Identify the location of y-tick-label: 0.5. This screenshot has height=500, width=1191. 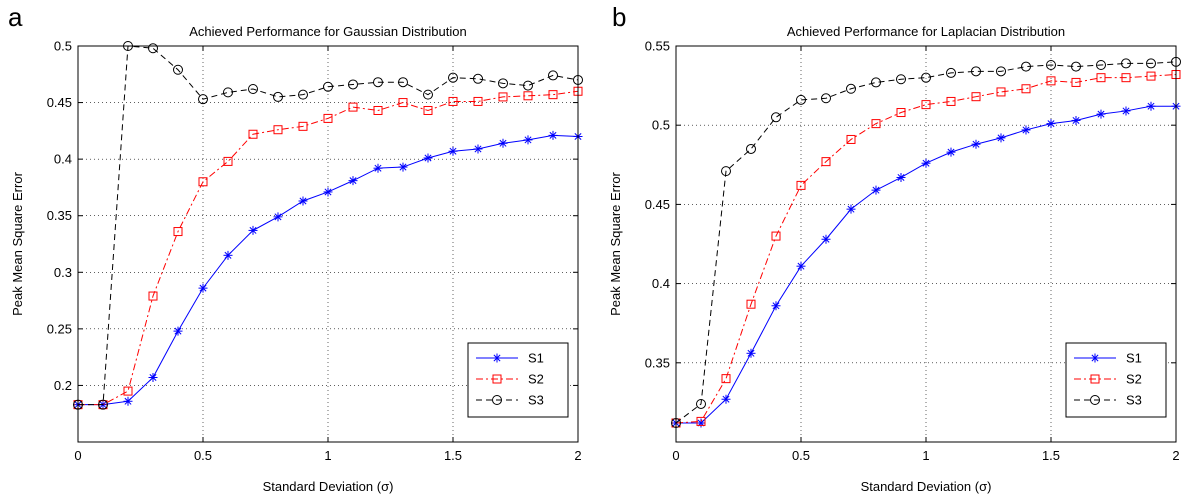
(661, 125).